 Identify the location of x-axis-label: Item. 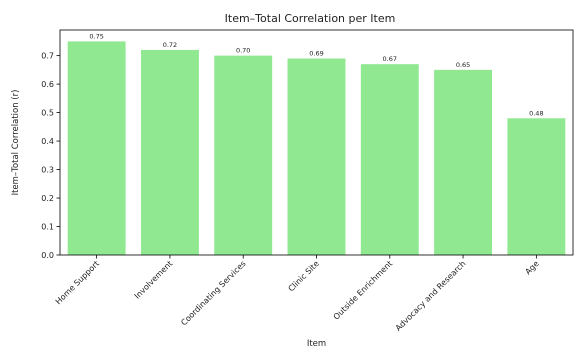
(316, 344).